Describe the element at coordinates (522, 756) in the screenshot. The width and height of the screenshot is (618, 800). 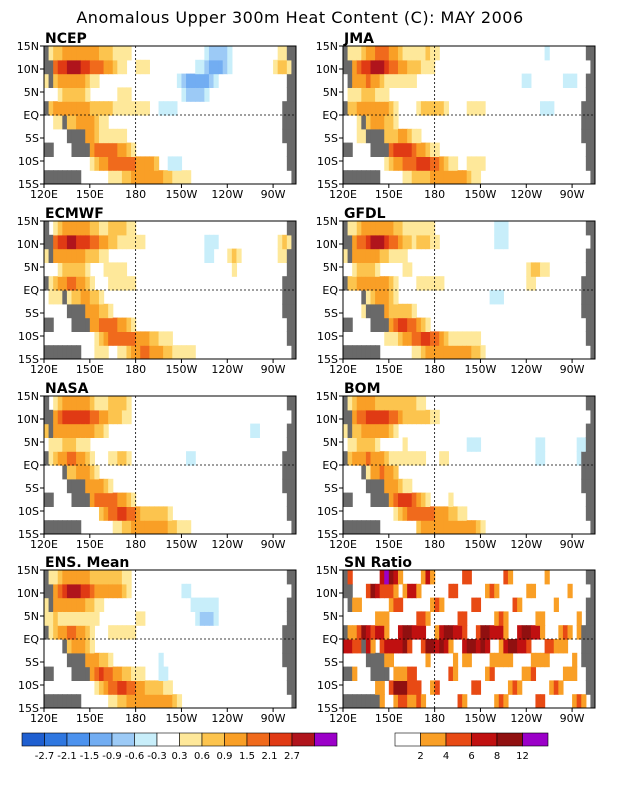
I see `colorbar-label: 12` at that location.